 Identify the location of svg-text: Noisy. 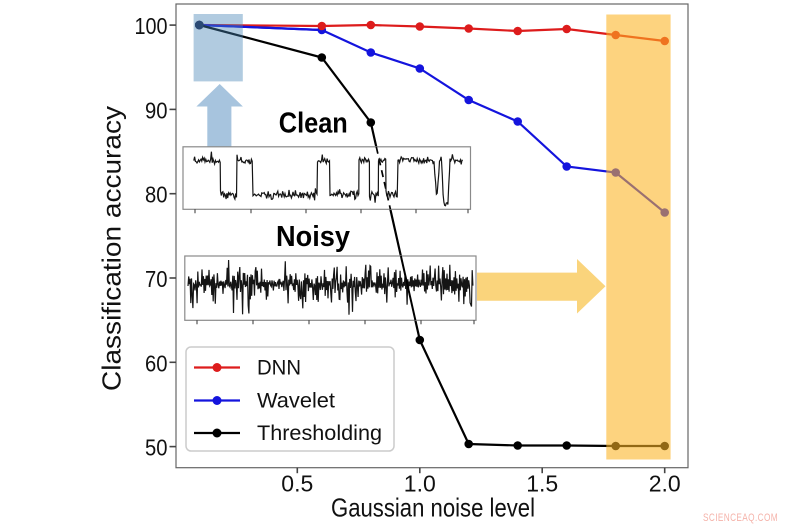
(313, 237).